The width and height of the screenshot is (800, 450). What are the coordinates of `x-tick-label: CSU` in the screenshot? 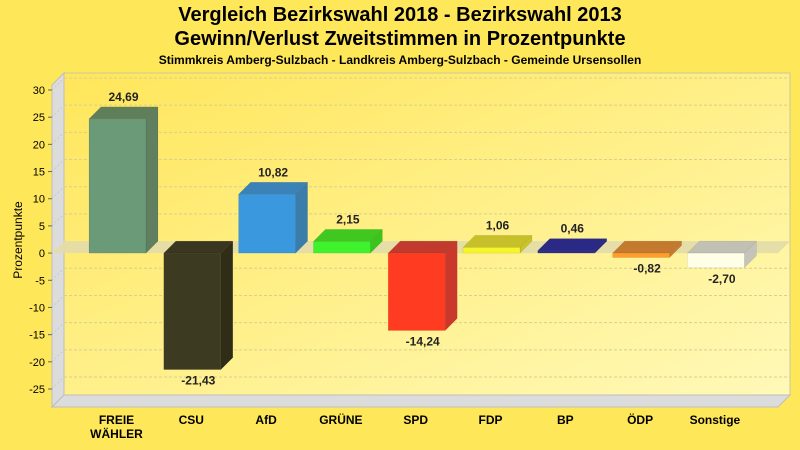 It's located at (191, 420).